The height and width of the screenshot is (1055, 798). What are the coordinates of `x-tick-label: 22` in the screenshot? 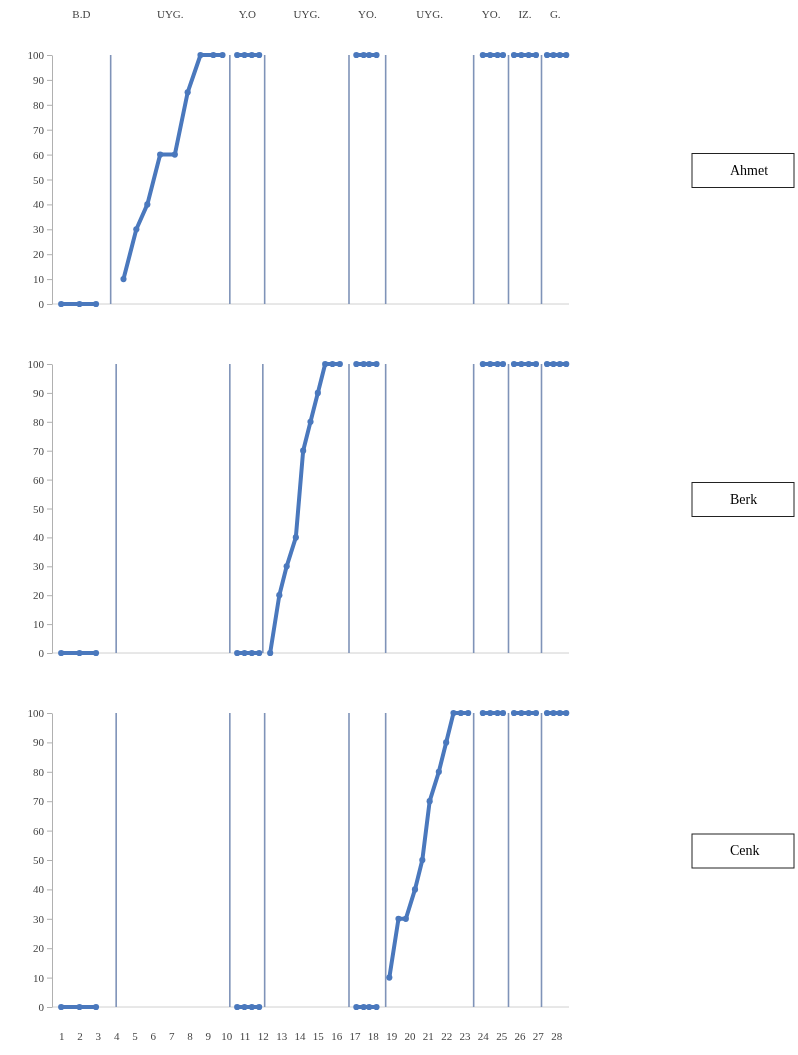 It's located at (447, 1035).